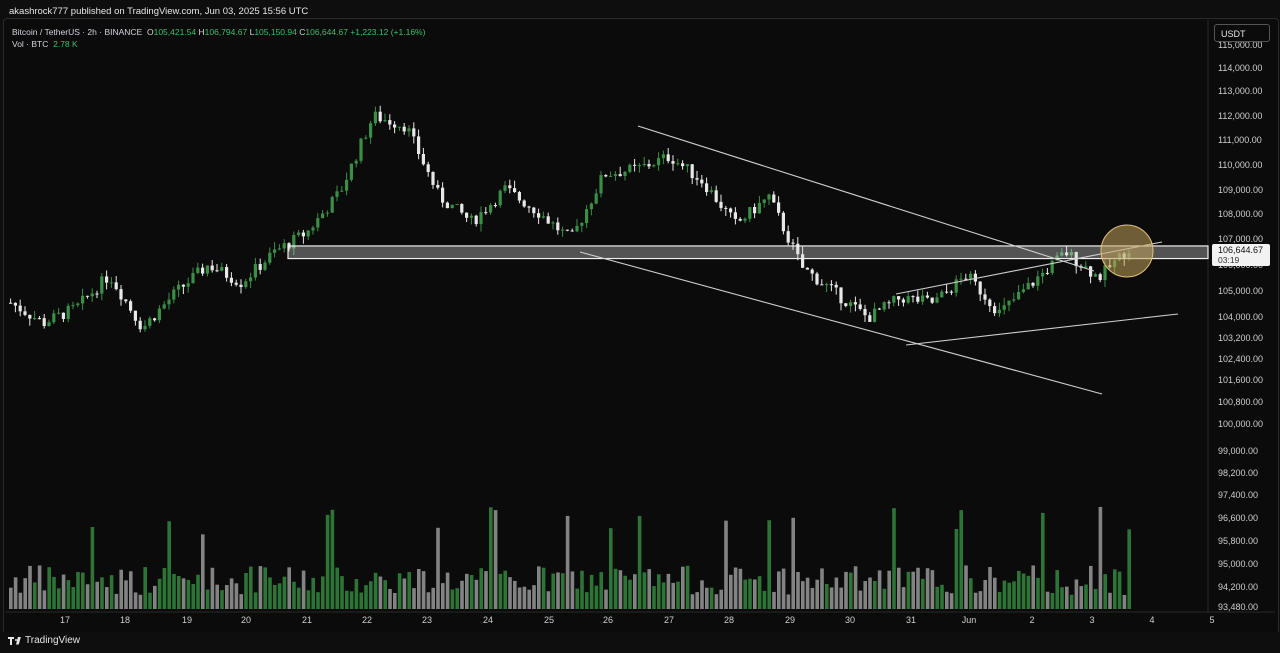 This screenshot has height=653, width=1280. I want to click on time-tick-label: 31, so click(911, 620).